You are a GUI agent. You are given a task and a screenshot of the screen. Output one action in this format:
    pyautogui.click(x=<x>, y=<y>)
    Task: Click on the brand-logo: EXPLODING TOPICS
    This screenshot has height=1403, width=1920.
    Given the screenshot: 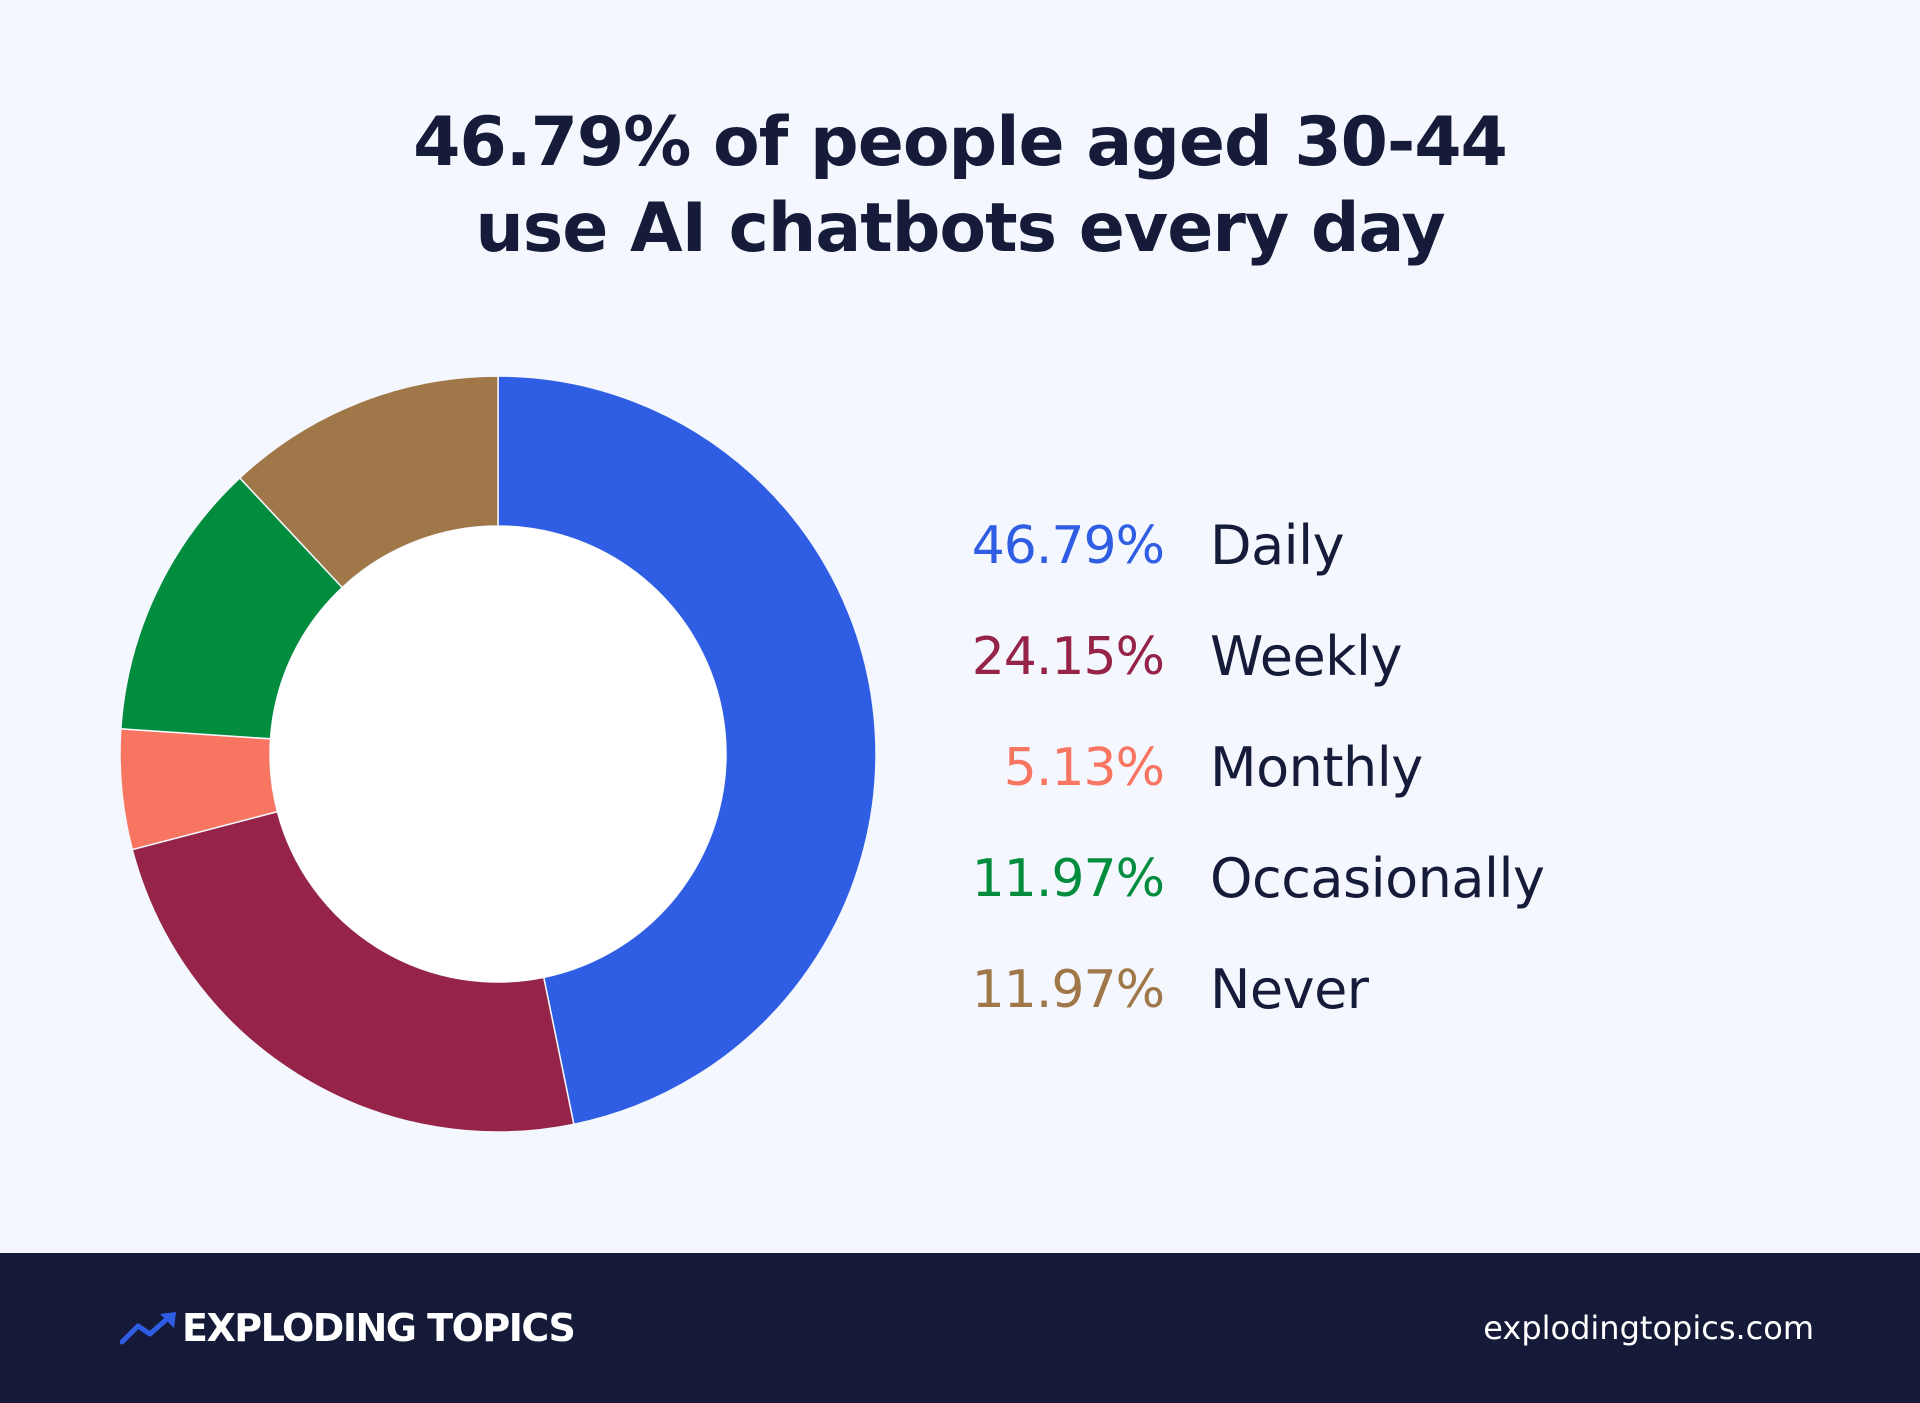 What is the action you would take?
    pyautogui.click(x=348, y=1328)
    